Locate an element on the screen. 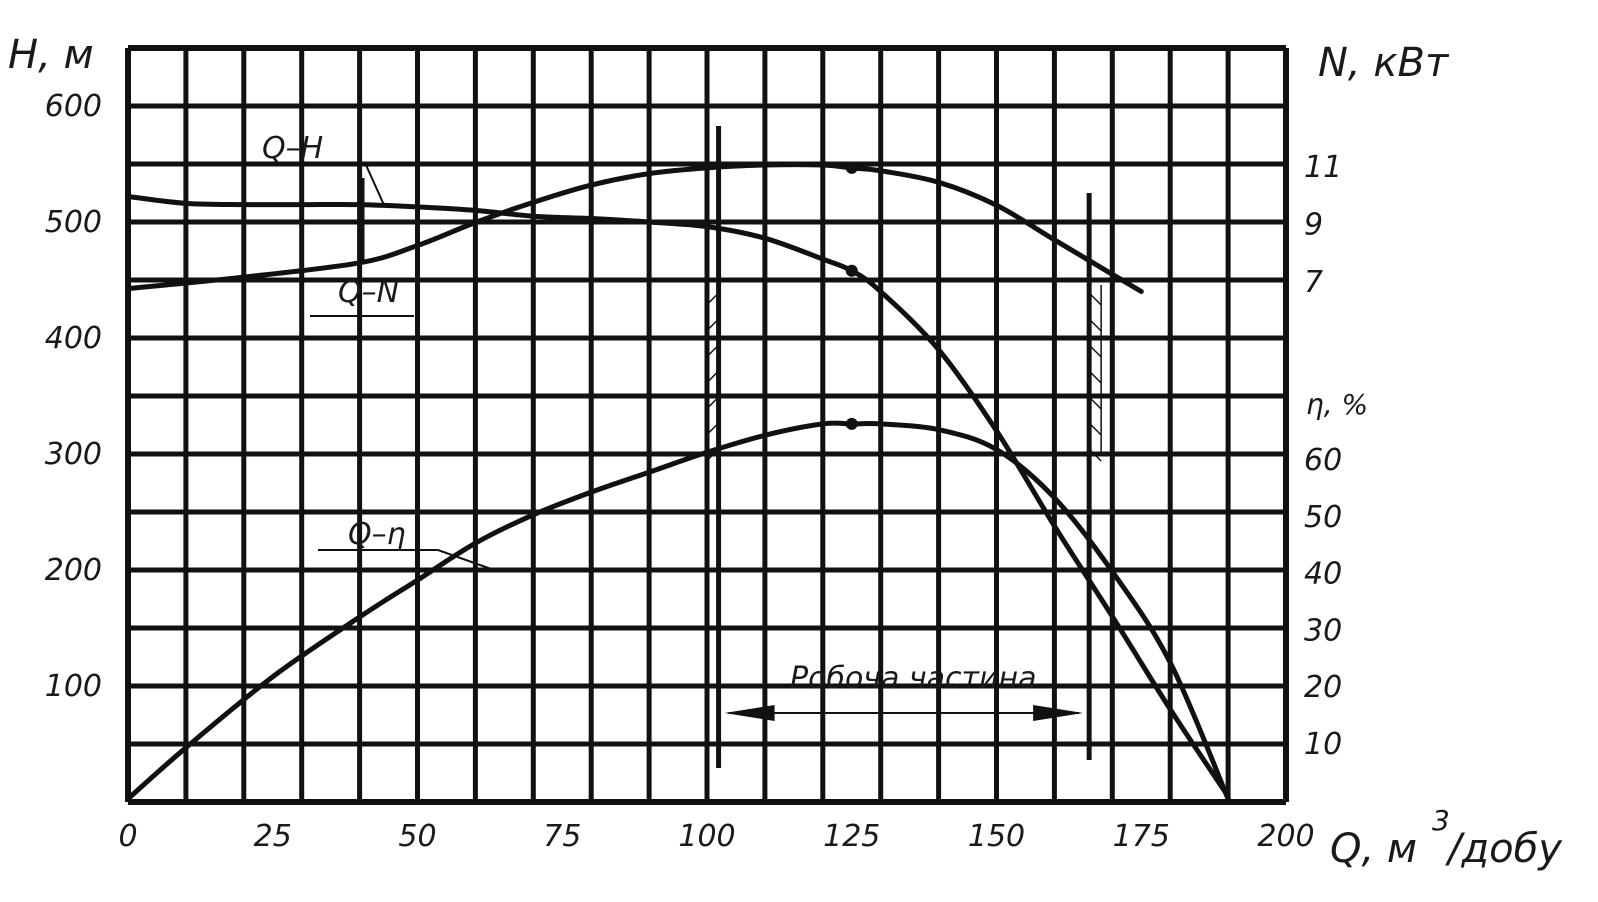  x-tick-label: 100 is located at coordinates (706, 836).